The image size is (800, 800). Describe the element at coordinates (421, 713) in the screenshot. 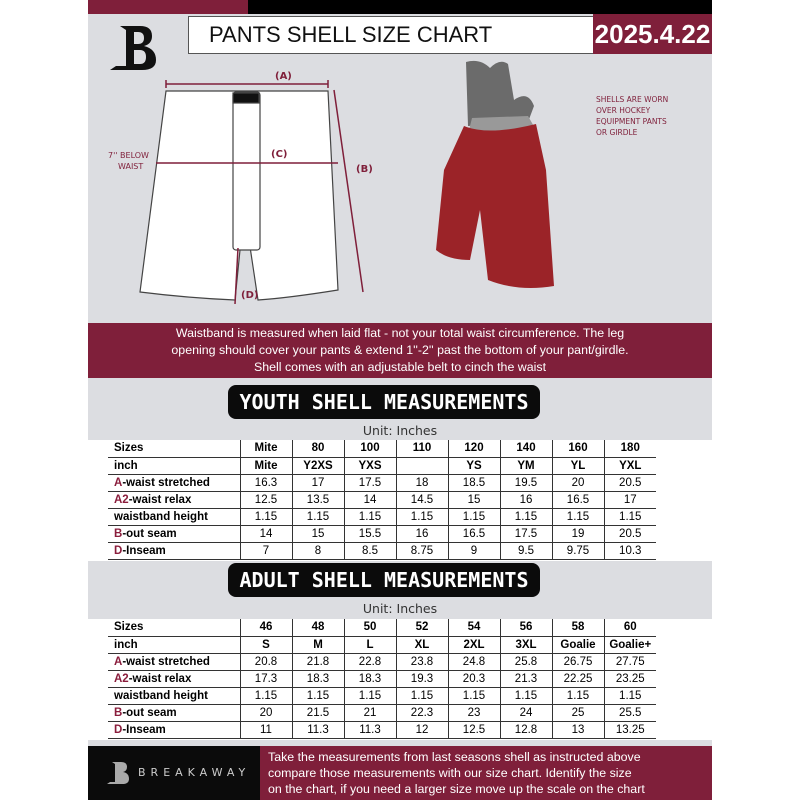

I see `table-cell: 22.3` at that location.